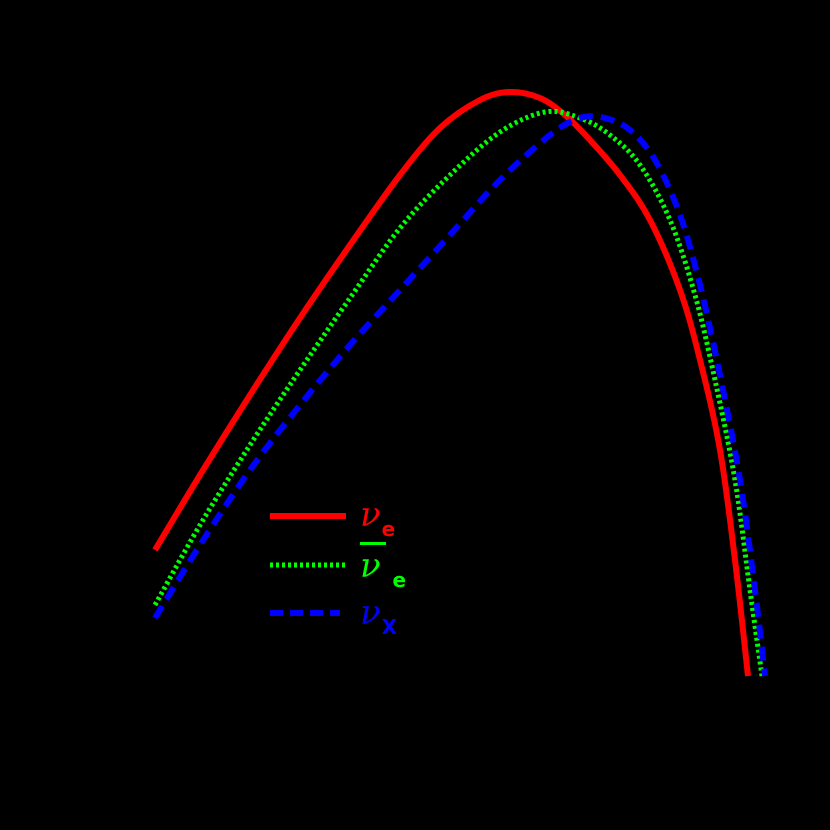  What do you see at coordinates (389, 627) in the screenshot?
I see `legend-subscript: X` at bounding box center [389, 627].